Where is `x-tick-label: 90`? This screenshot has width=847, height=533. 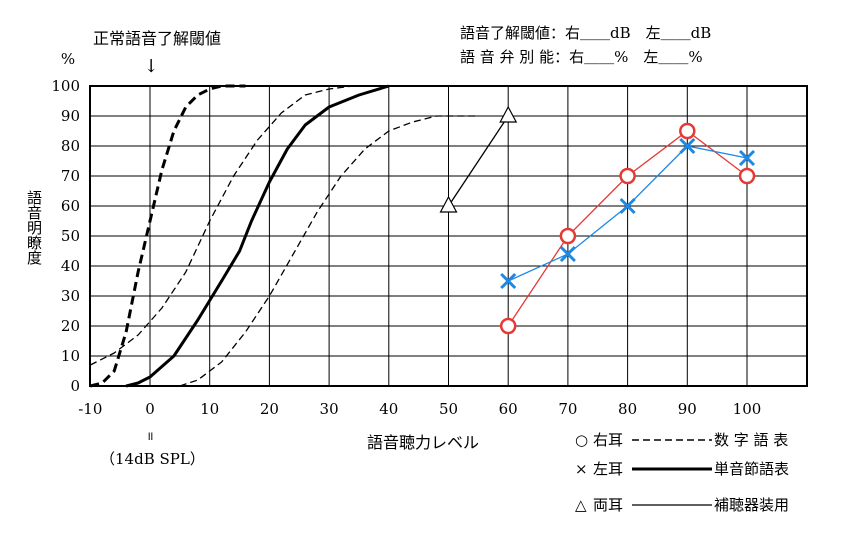 x-tick-label: 90 is located at coordinates (687, 409).